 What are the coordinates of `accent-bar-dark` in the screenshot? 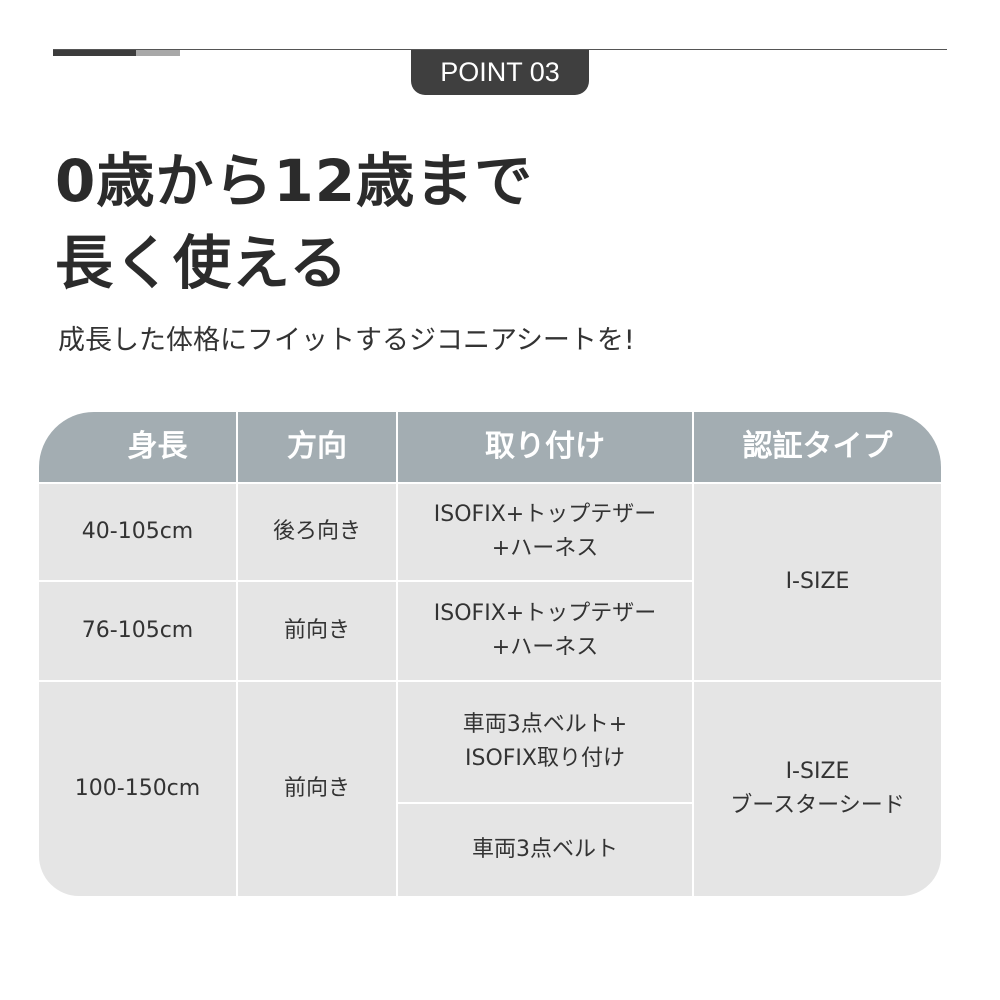 It's located at (94, 53).